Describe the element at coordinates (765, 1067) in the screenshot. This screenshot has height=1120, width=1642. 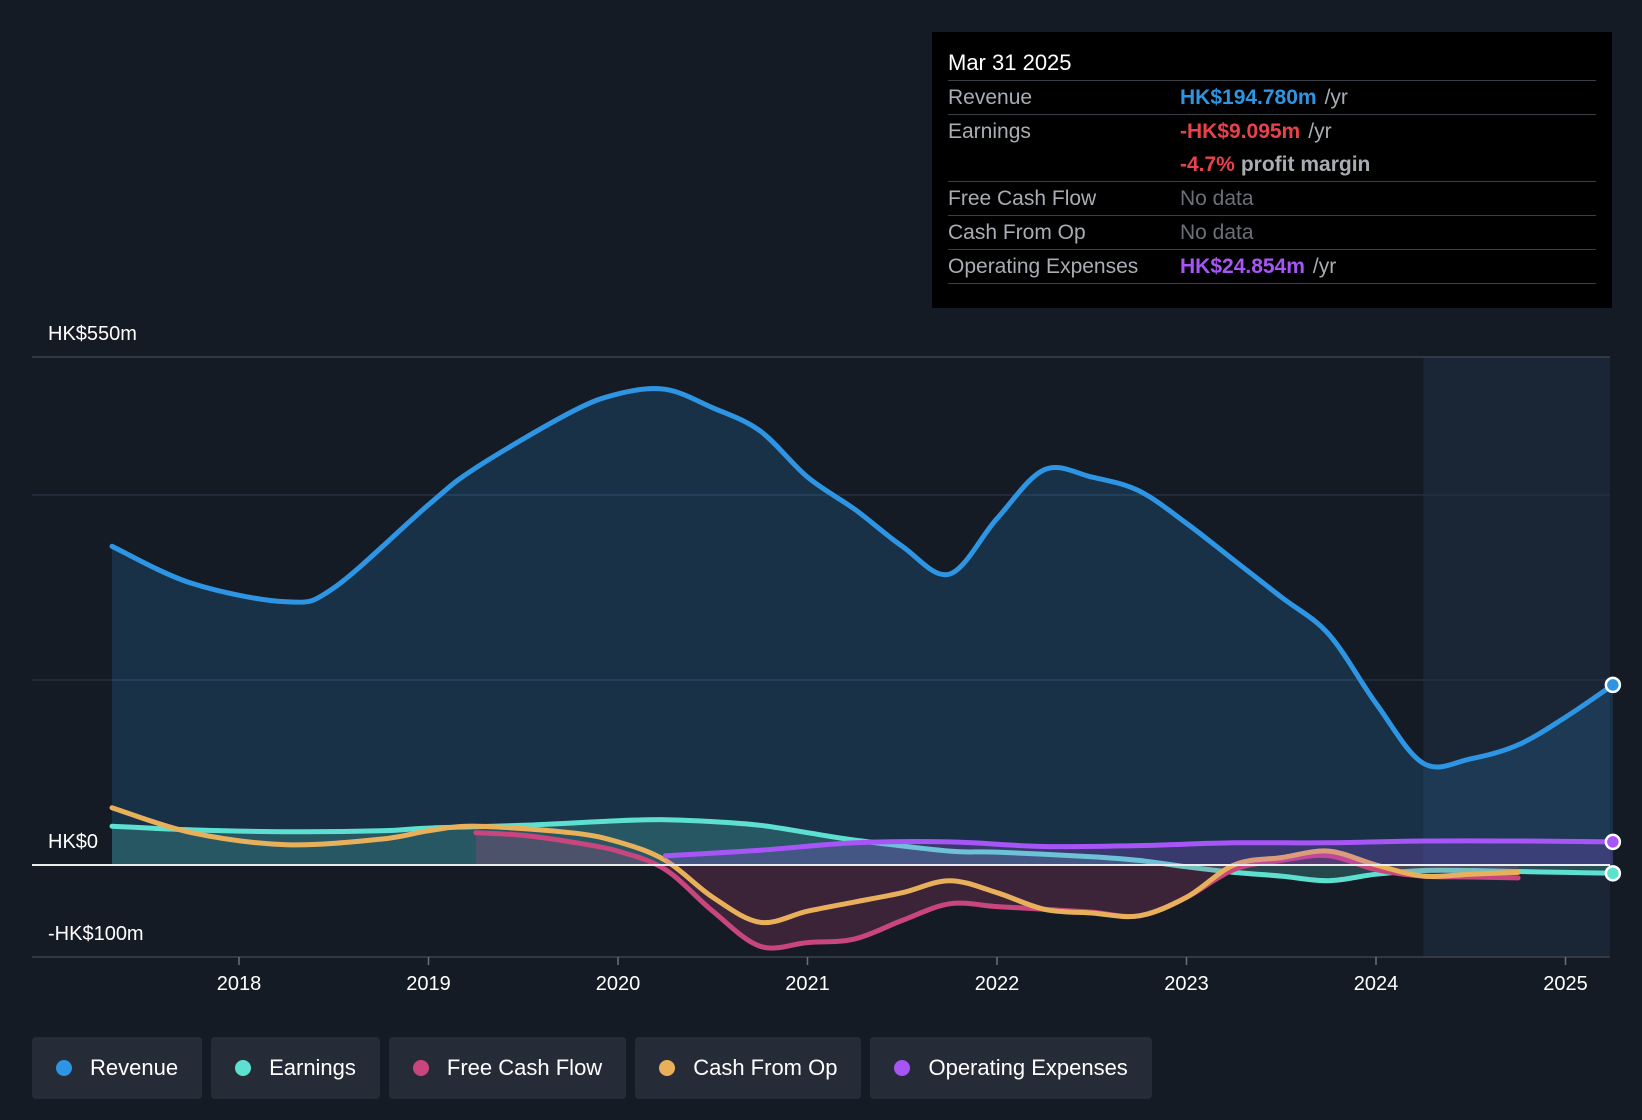
I see `legend-label: Cash From Op` at that location.